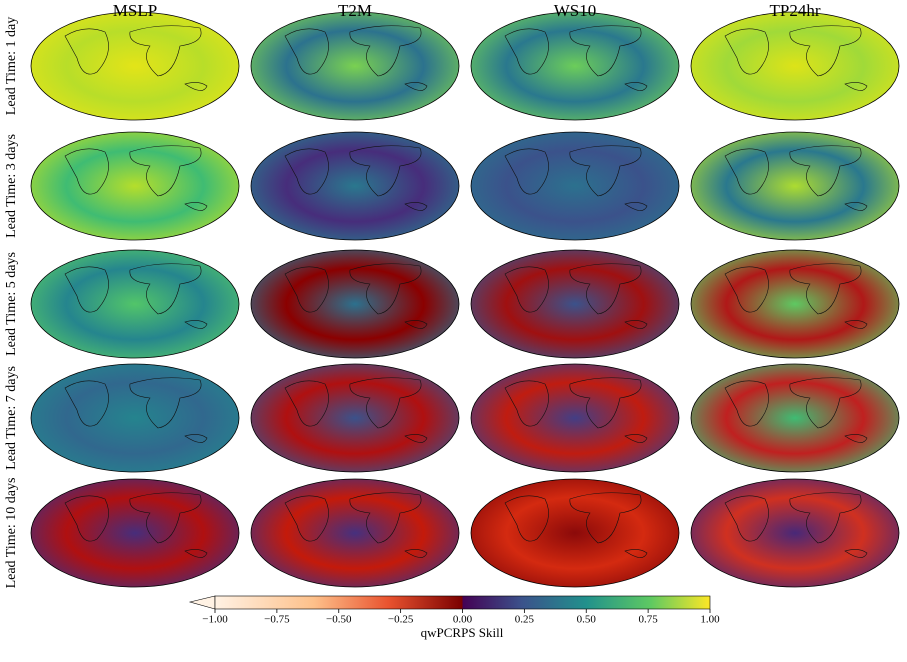  I want to click on colorbar-extend, so click(202, 602).